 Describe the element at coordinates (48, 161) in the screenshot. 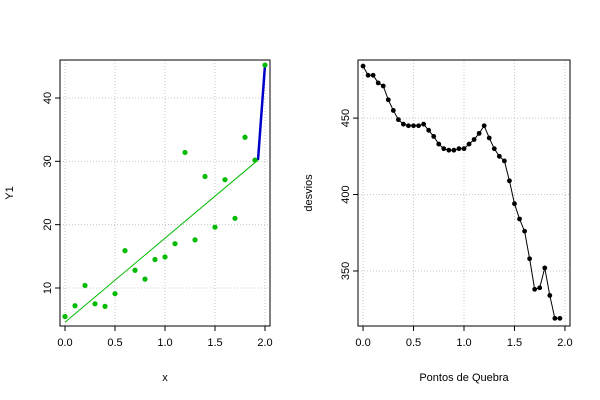

I see `y-tick-label: 30` at that location.